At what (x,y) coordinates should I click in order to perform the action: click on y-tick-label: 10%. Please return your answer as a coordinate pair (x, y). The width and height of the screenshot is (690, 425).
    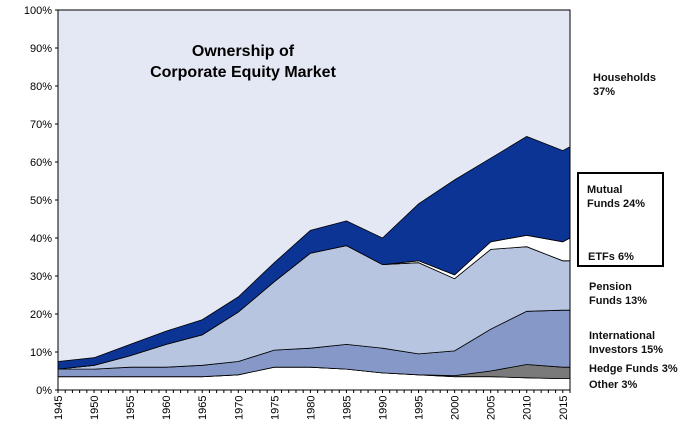
    Looking at the image, I should click on (41, 353).